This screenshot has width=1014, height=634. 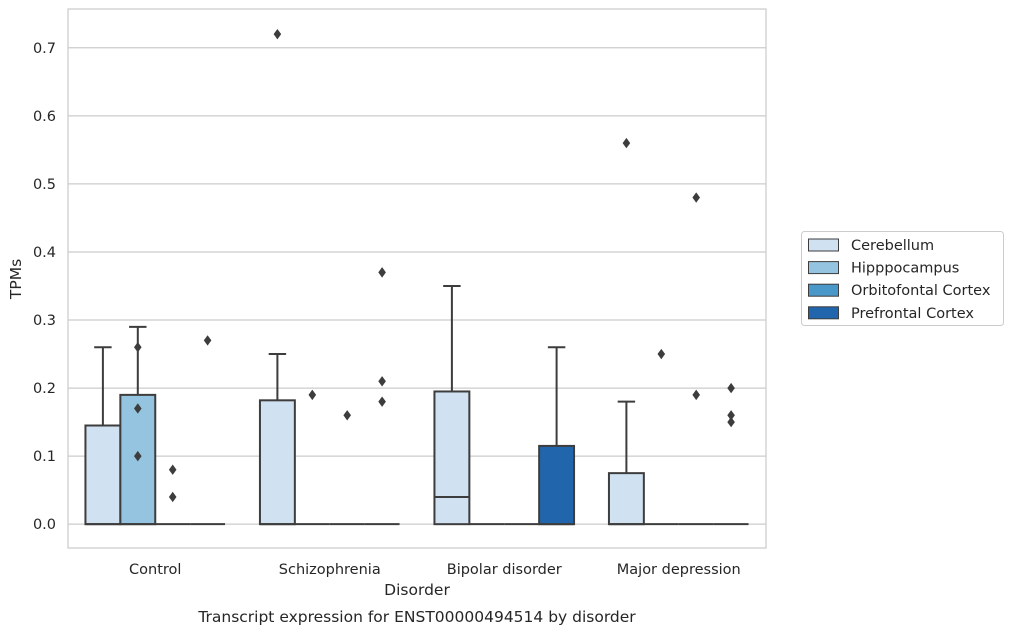 What do you see at coordinates (44, 49) in the screenshot?
I see `y-tick-label: 0.7` at bounding box center [44, 49].